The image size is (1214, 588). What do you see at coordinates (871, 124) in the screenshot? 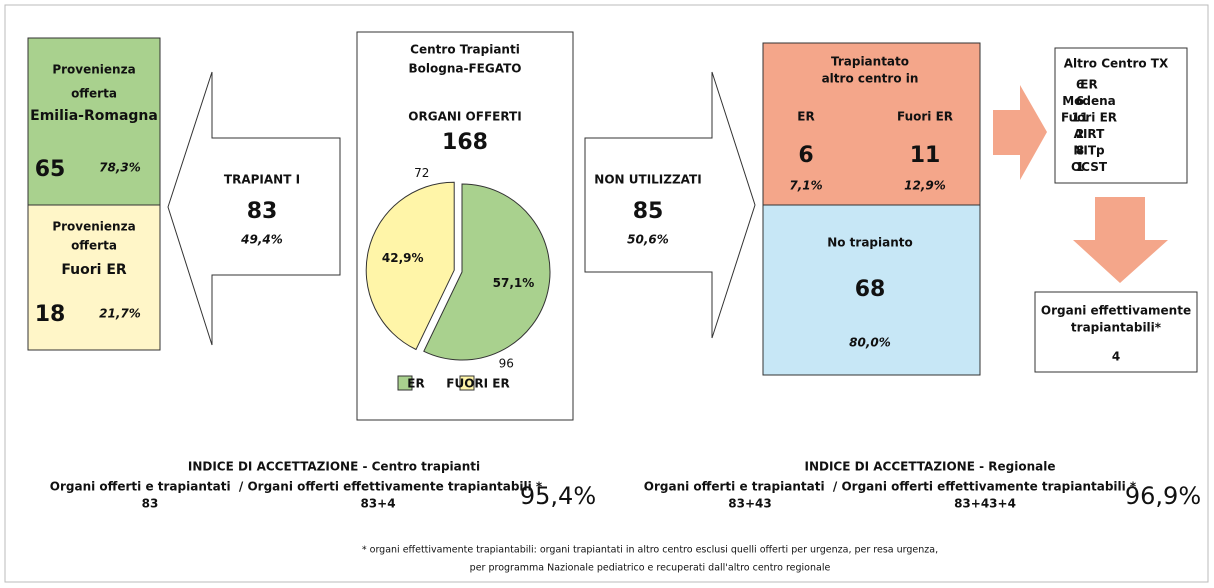
I see `other-center-box` at bounding box center [871, 124].